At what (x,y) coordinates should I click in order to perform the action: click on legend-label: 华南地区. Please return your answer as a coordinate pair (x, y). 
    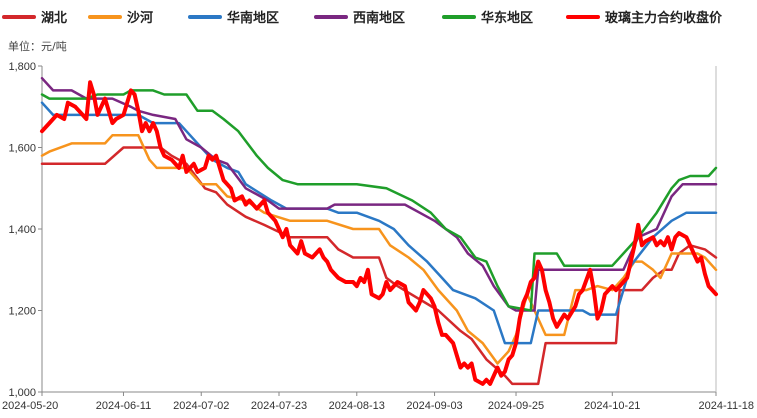
    Looking at the image, I should click on (253, 18).